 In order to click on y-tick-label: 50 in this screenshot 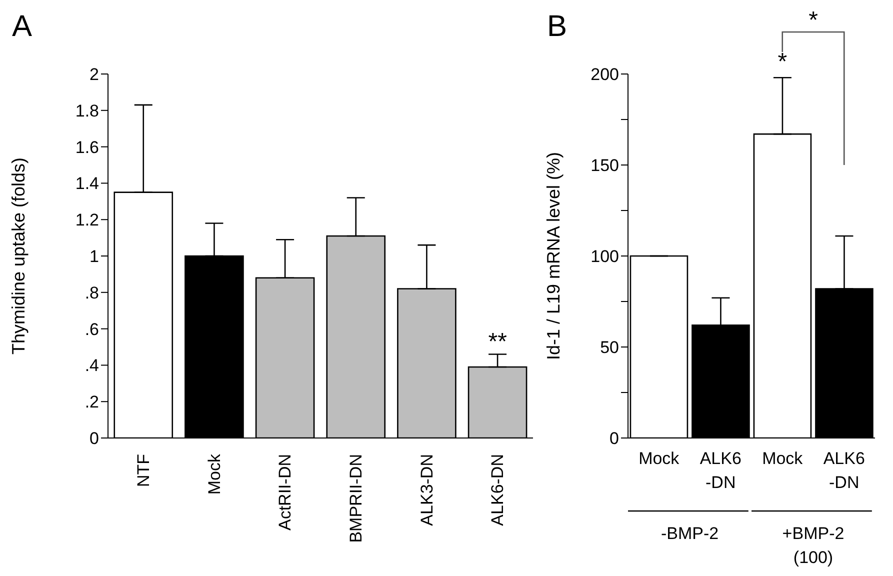, I will do `click(609, 348)`.